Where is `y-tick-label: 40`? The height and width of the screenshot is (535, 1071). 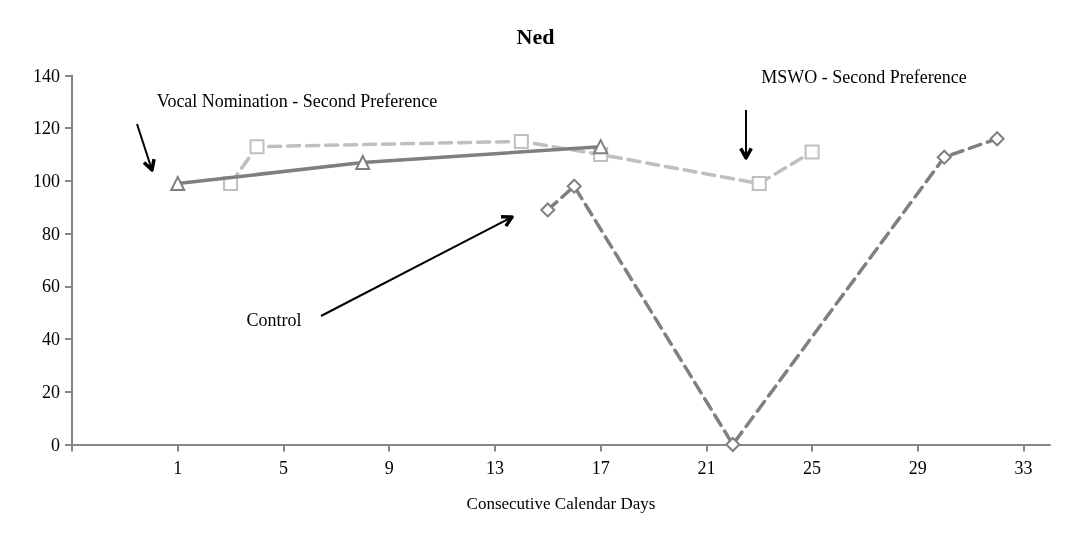
y-tick-label: 40 is located at coordinates (51, 339).